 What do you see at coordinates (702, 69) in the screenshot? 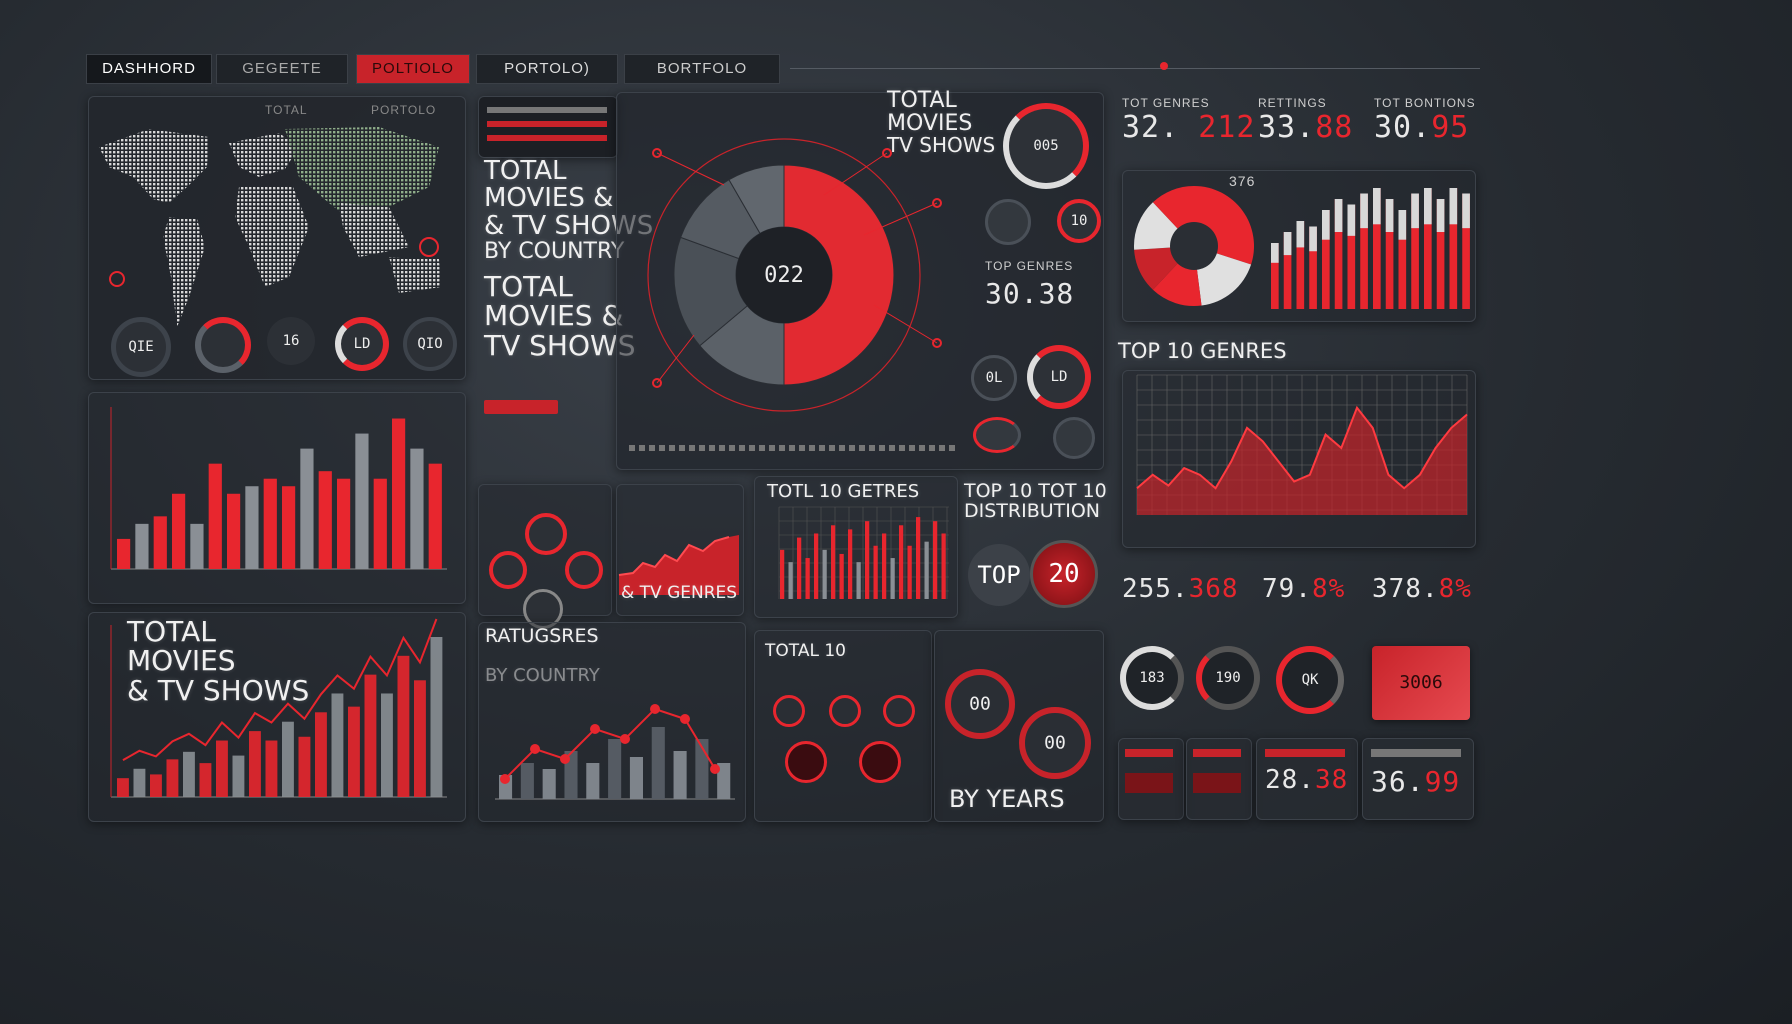
I see `tab-bortfolo: BORTFOLO` at bounding box center [702, 69].